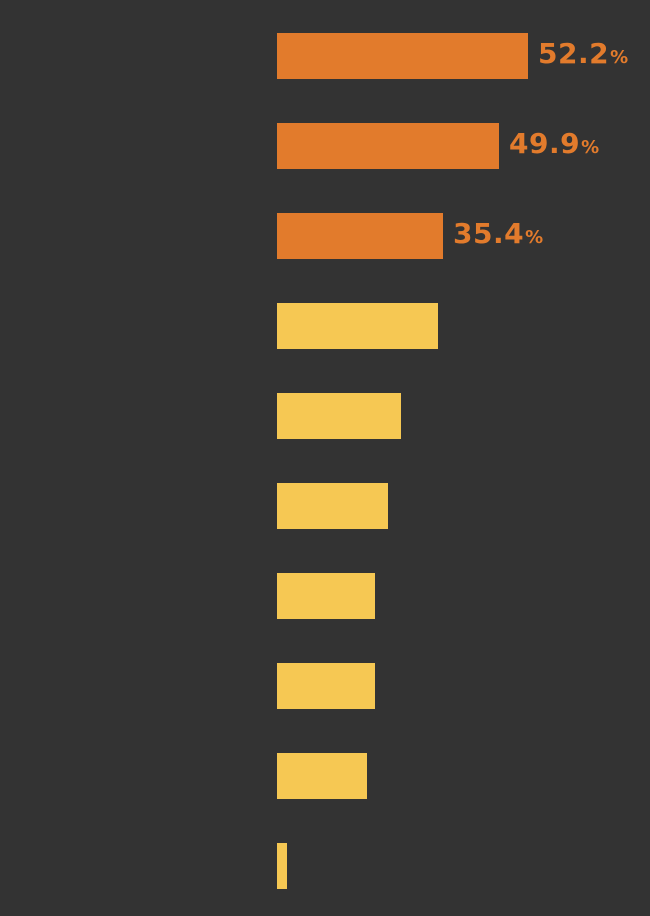 This screenshot has width=650, height=916. I want to click on bar-value-label: 35.4%, so click(498, 236).